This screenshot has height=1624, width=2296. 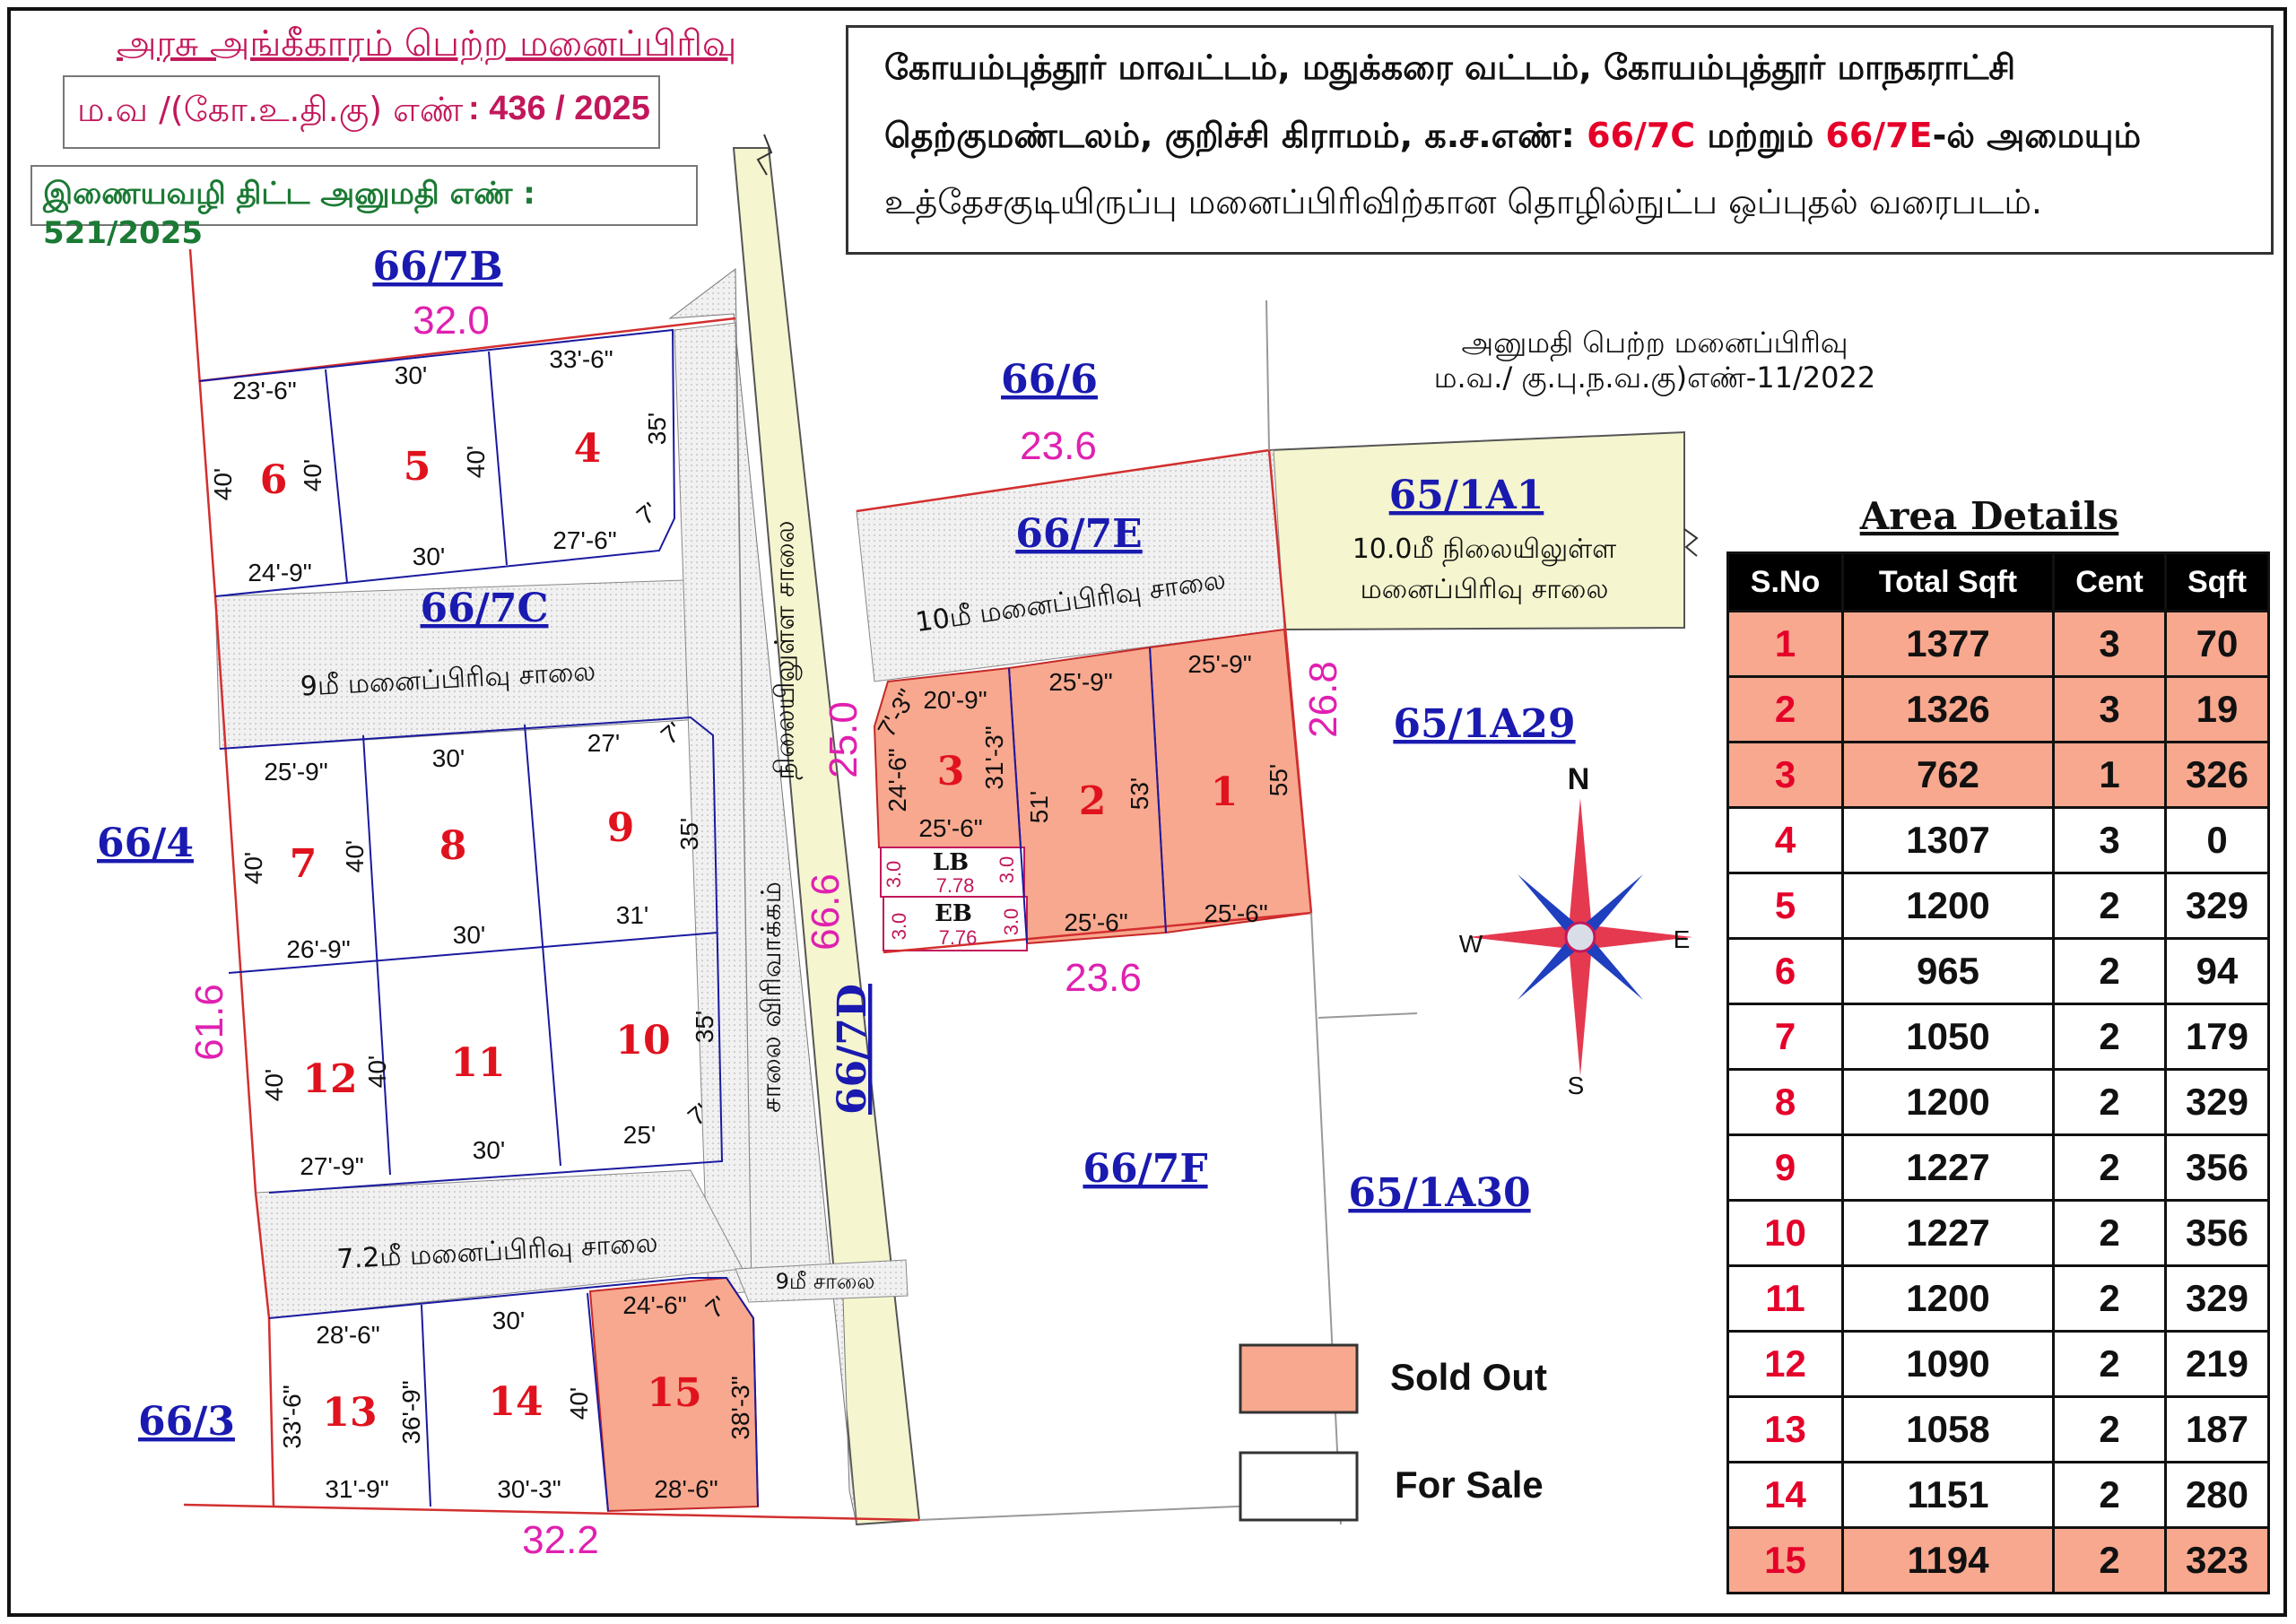 I want to click on plot-2-number: 2, so click(x=1093, y=801).